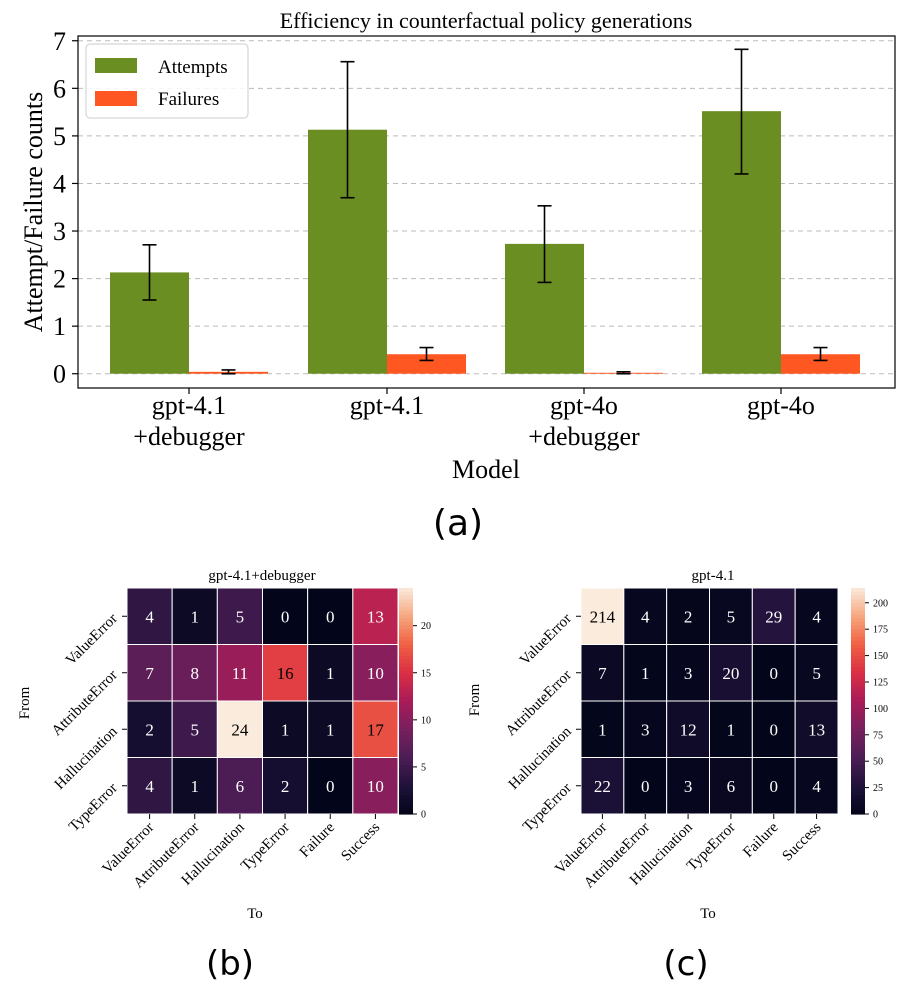 The image size is (916, 1000). I want to click on legend-label-attempts: Attempts, so click(193, 67).